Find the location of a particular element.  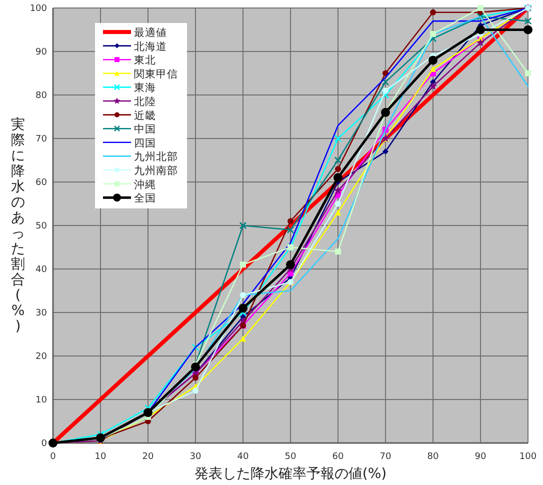

x-tick-label: 40 is located at coordinates (243, 457).